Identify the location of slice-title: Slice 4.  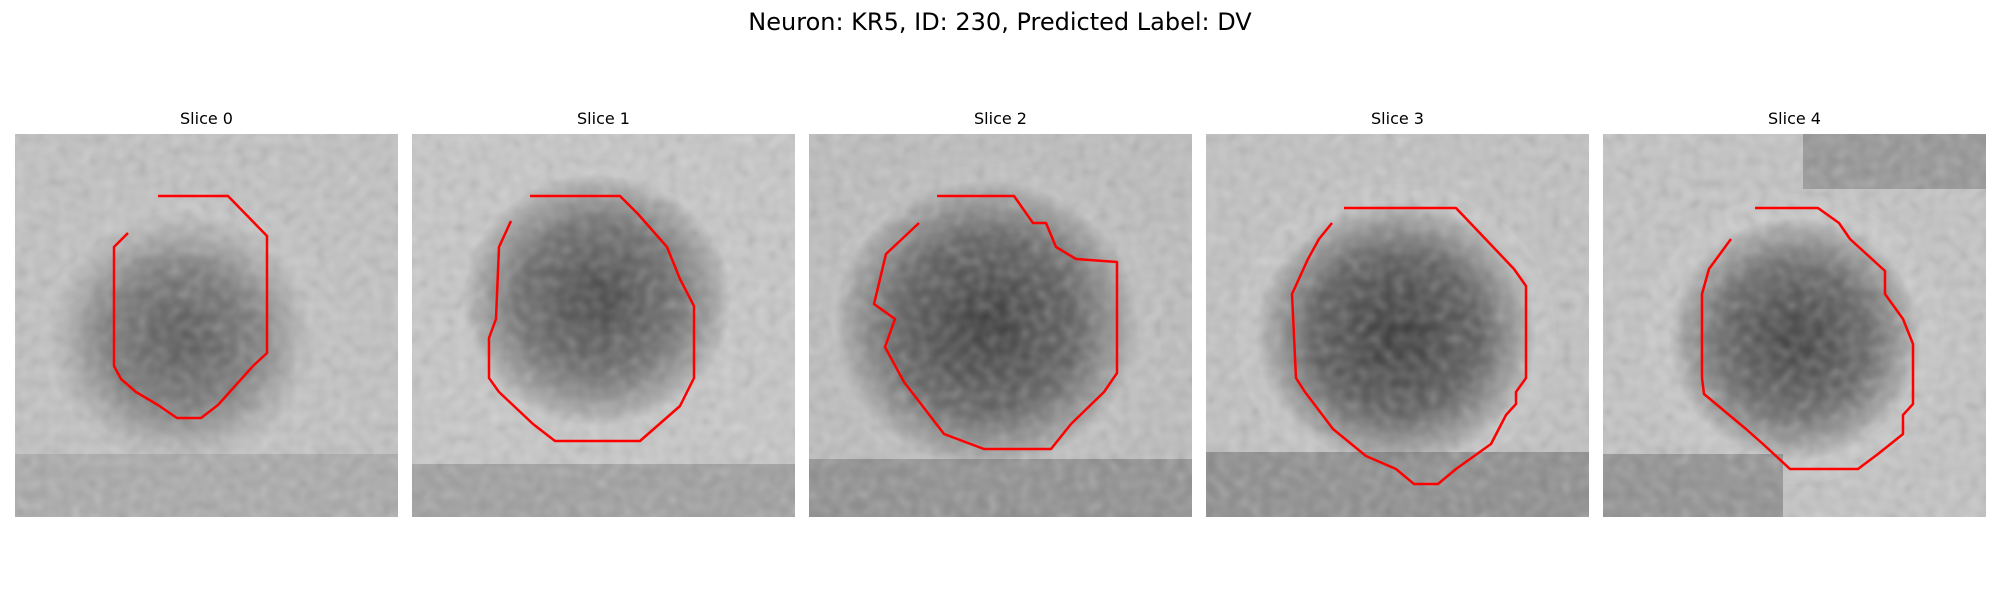
(1794, 118).